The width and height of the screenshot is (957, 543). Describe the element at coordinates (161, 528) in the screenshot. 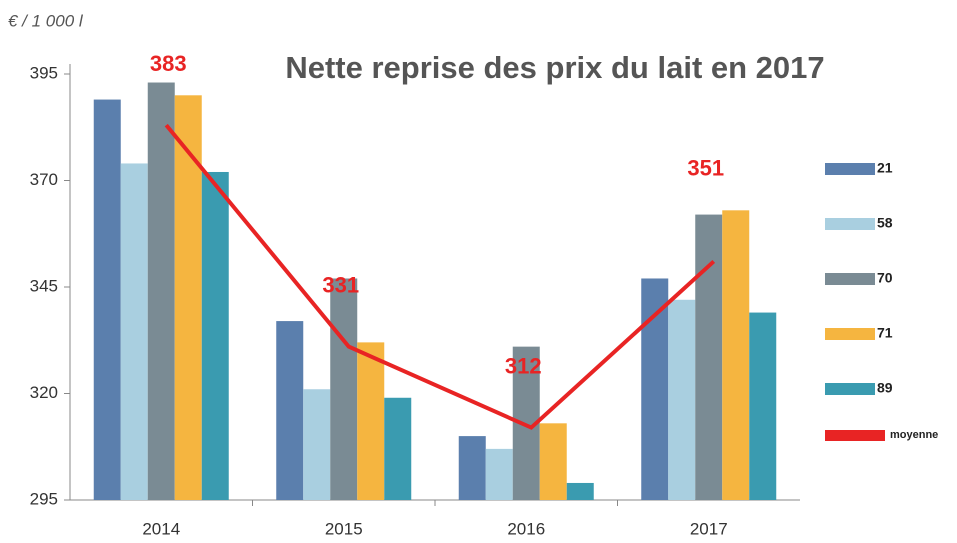

I see `x-tick-label: 2014` at that location.